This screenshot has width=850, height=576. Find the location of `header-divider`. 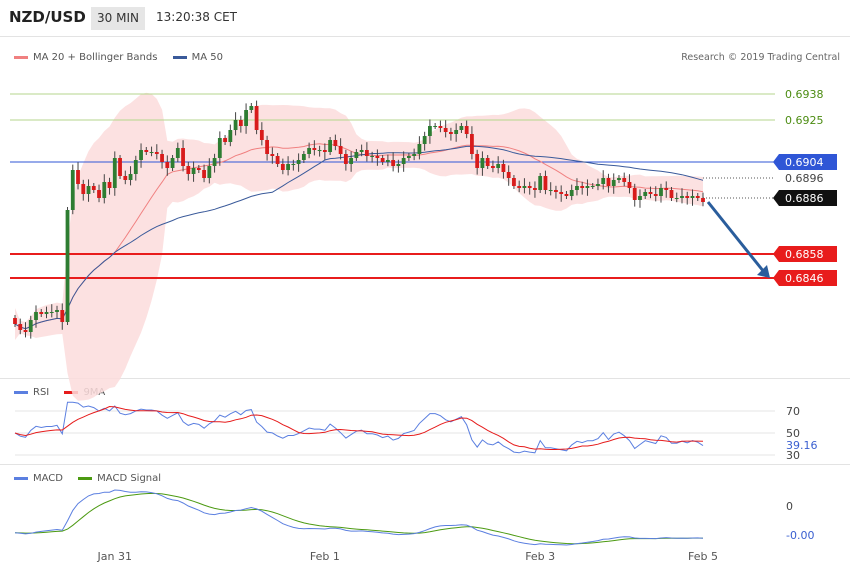

header-divider is located at coordinates (425, 36).